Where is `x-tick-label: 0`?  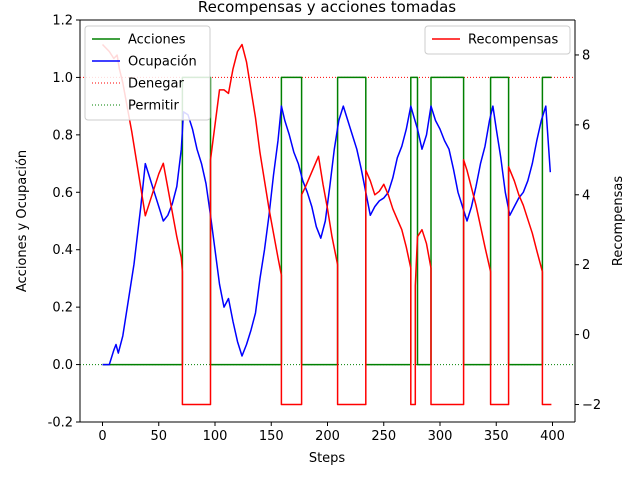 x-tick-label: 0 is located at coordinates (102, 436).